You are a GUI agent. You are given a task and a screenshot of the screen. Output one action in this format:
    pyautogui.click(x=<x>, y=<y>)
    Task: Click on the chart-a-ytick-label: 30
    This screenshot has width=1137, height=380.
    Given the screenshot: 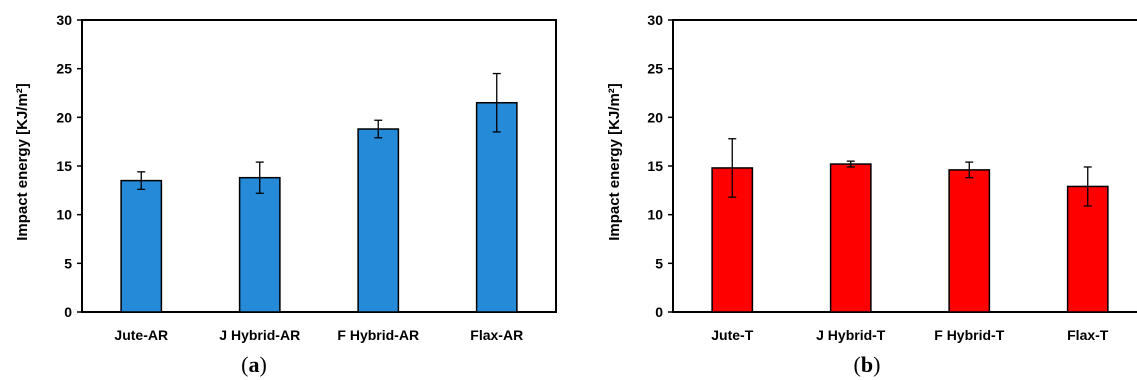 What is the action you would take?
    pyautogui.click(x=64, y=20)
    